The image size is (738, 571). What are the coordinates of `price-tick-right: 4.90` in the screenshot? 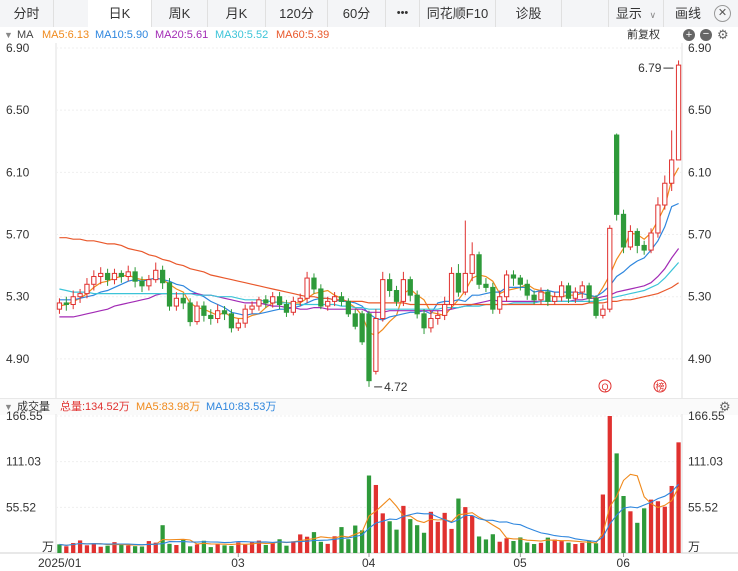 It's located at (700, 359).